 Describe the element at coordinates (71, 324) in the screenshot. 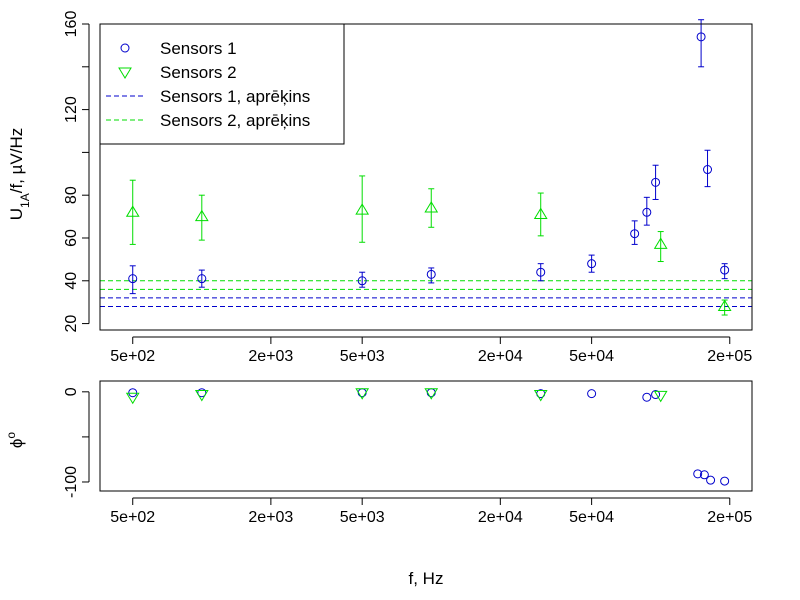

I see `y-tick-label: 20` at that location.